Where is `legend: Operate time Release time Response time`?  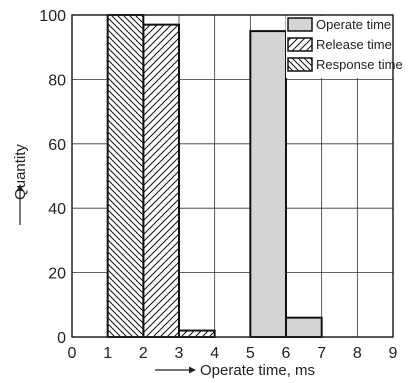 legend: Operate time Release time Response time is located at coordinates (344, 47).